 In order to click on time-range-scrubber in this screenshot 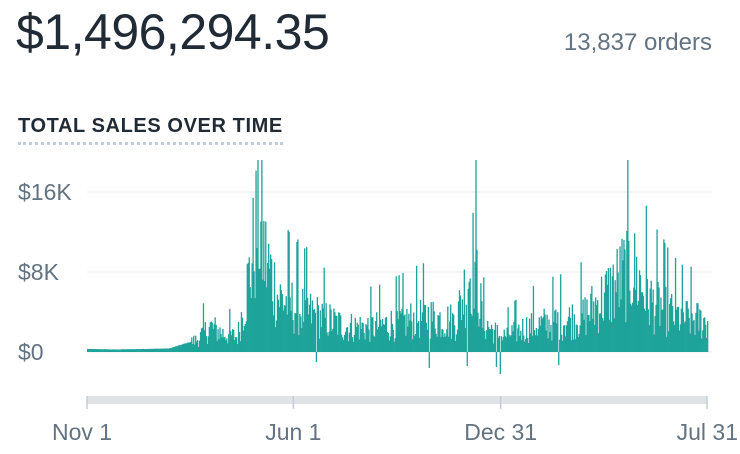, I will do `click(397, 400)`.